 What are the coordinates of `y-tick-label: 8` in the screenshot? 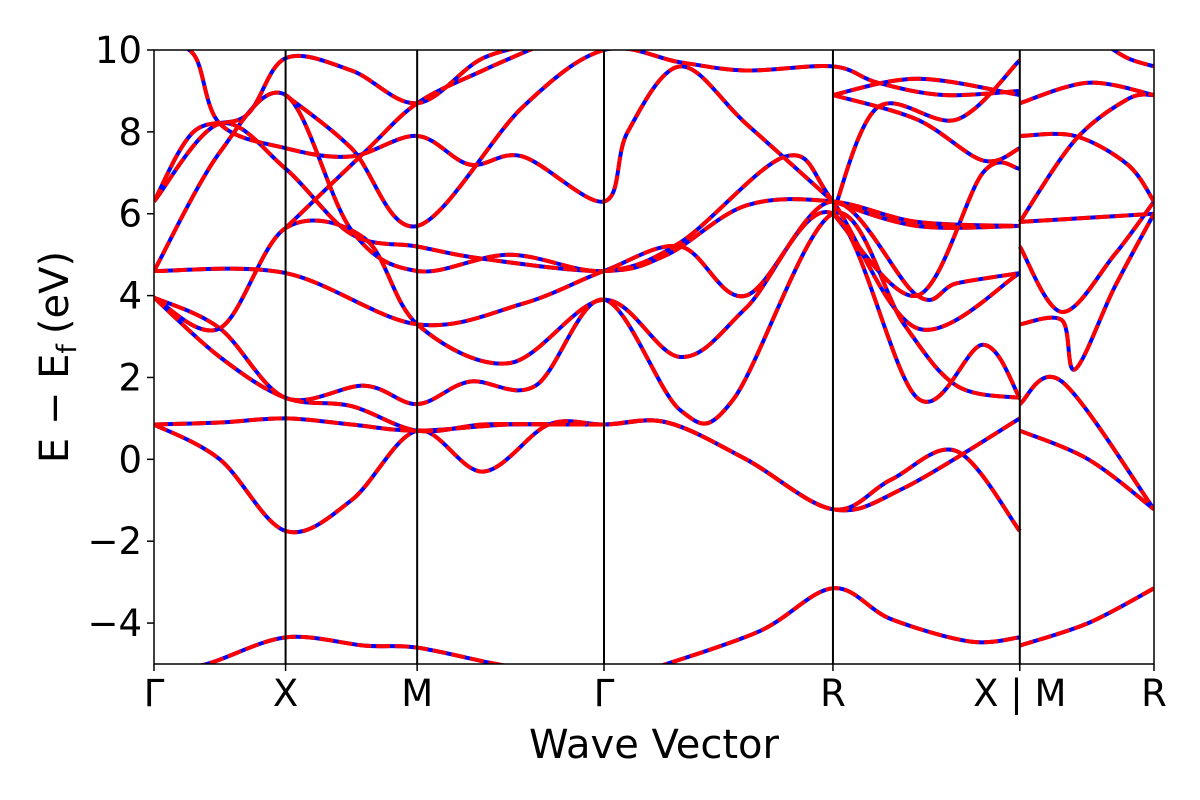 It's located at (130, 132).